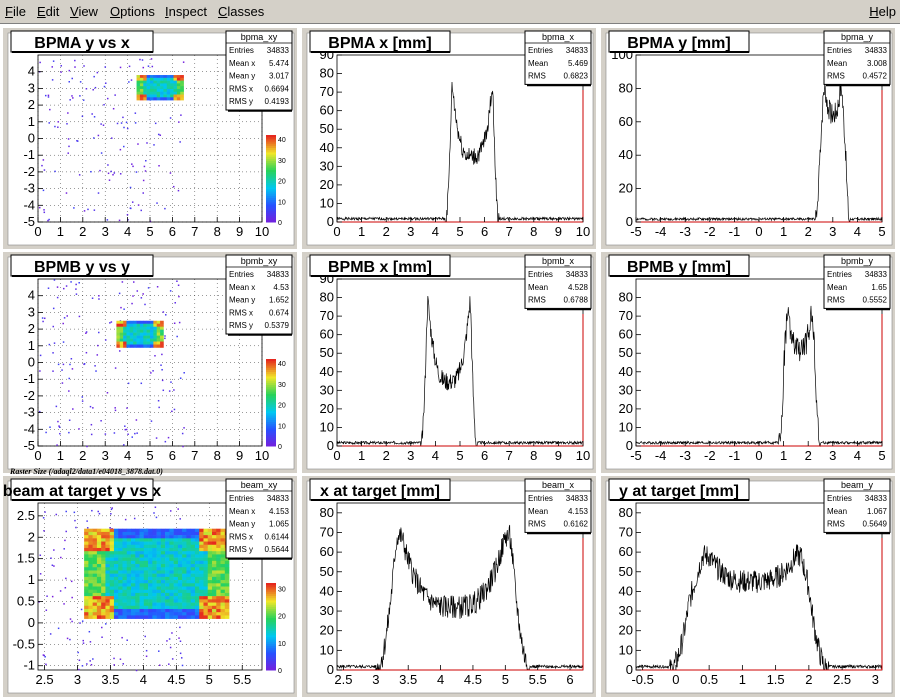  I want to click on y-tick-label: 60, so click(327, 110).